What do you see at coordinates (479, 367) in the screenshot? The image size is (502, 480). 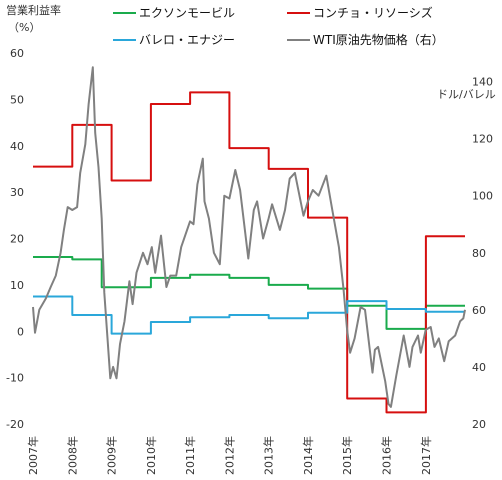 I see `right-tick-label: 40` at bounding box center [479, 367].